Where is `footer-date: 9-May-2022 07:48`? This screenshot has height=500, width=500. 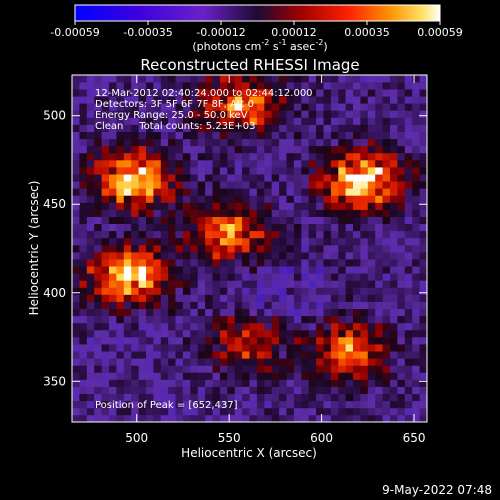
footer-date: 9-May-2022 07:48 is located at coordinates (437, 490).